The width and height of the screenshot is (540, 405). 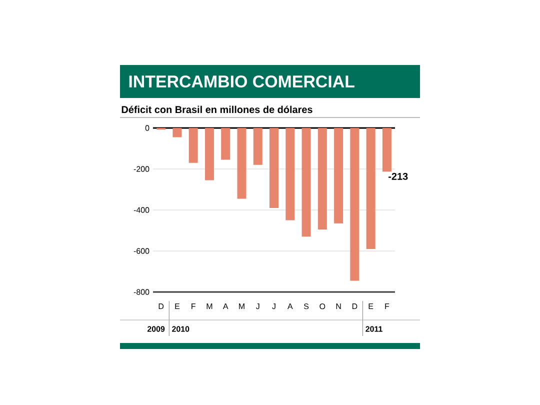 I want to click on chart-subtitle: Déficit con Brasil en millones de dólares, so click(x=217, y=110).